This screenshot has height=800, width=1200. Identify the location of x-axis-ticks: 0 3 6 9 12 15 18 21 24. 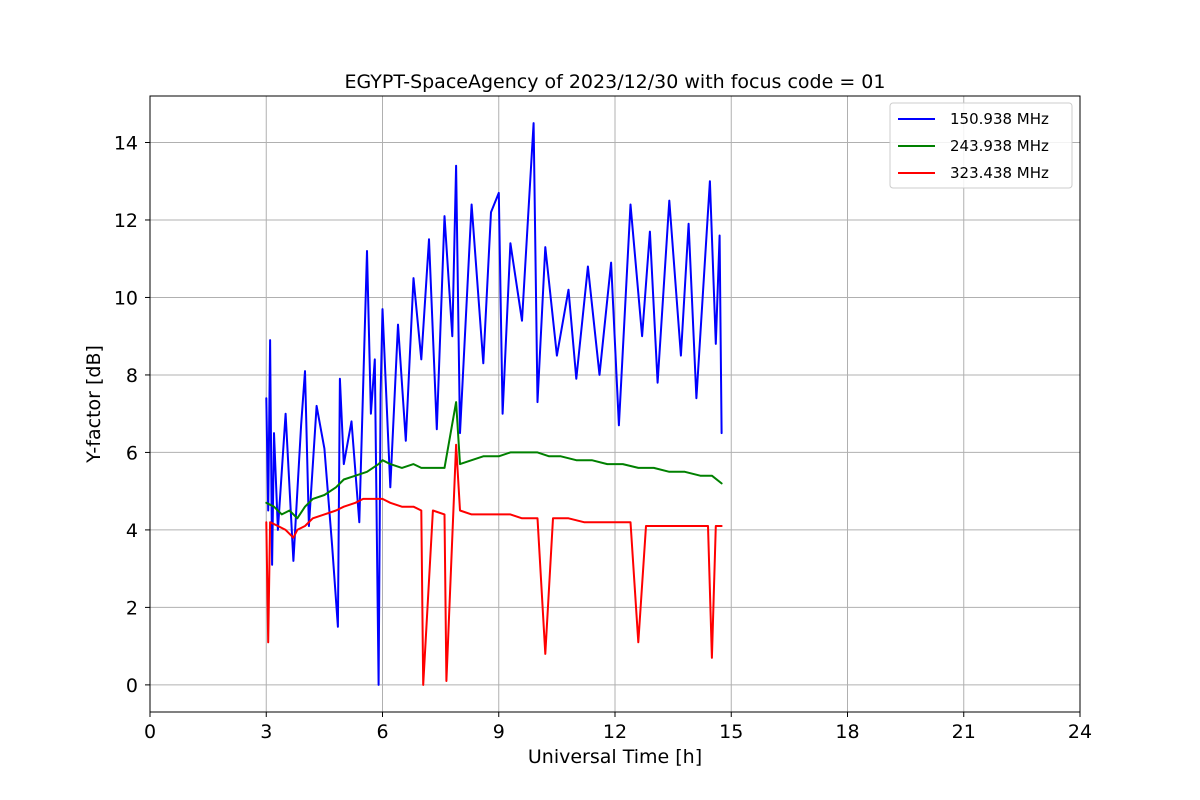
(618, 727).